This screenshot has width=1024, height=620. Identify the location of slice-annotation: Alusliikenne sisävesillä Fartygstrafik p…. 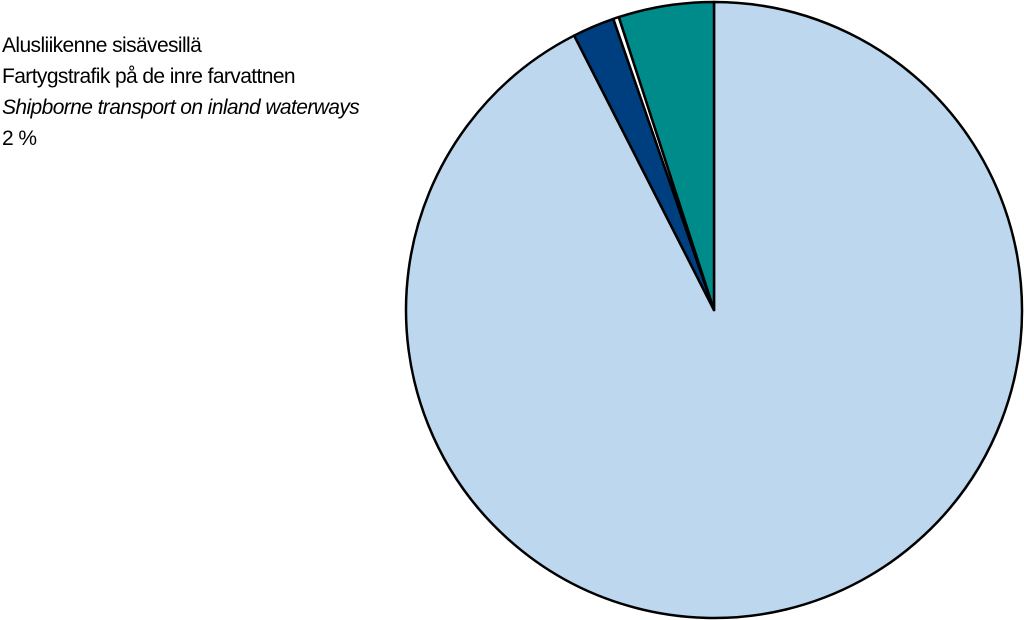
(181, 92).